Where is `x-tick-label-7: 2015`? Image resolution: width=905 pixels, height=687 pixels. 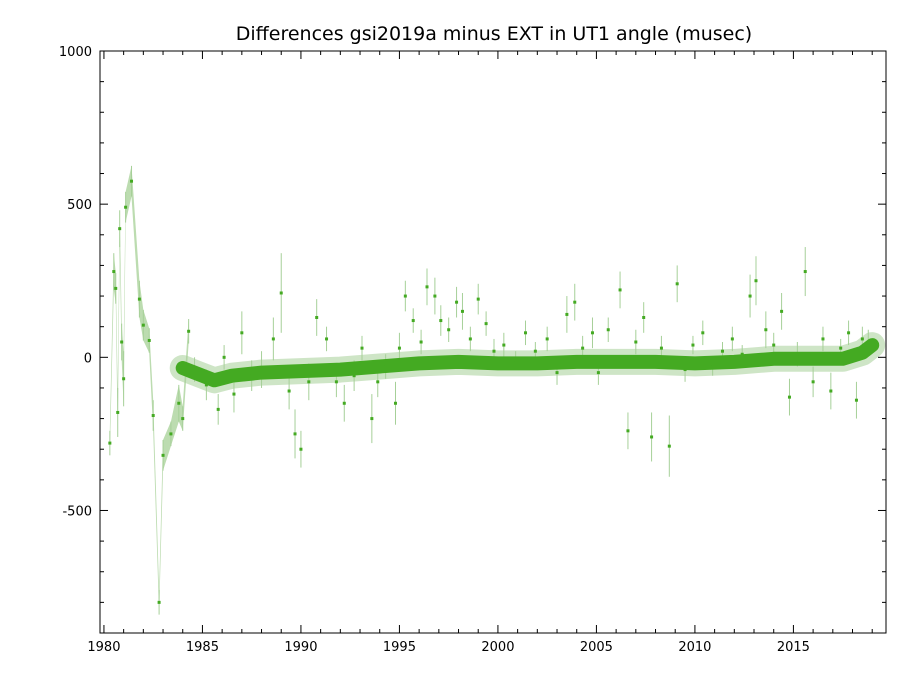
x-tick-label-7: 2015 is located at coordinates (793, 647).